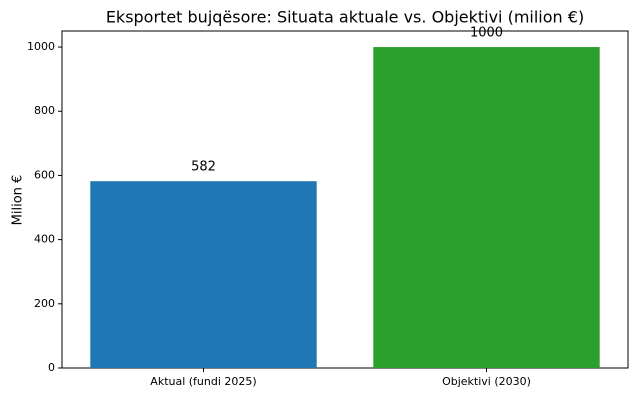  Describe the element at coordinates (486, 33) in the screenshot. I see `value-label: 1000` at that location.